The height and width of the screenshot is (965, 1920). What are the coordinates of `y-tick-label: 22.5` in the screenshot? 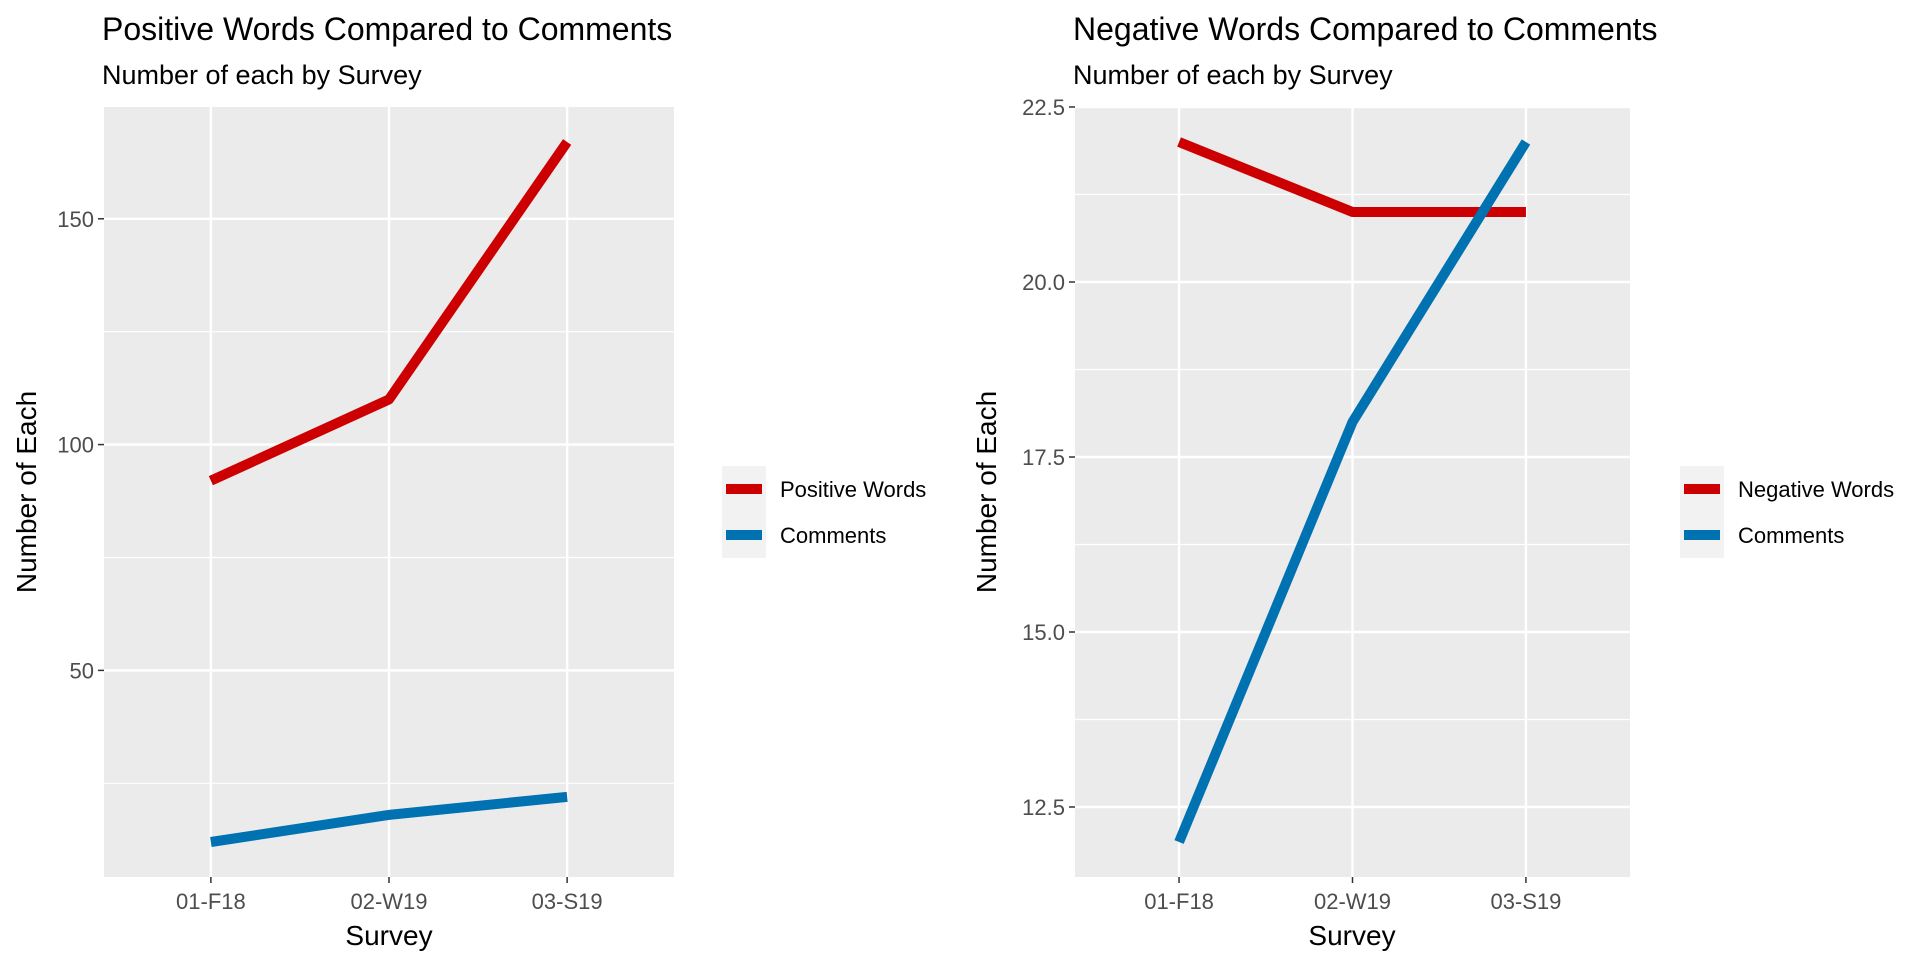 It's located at (1043, 107).